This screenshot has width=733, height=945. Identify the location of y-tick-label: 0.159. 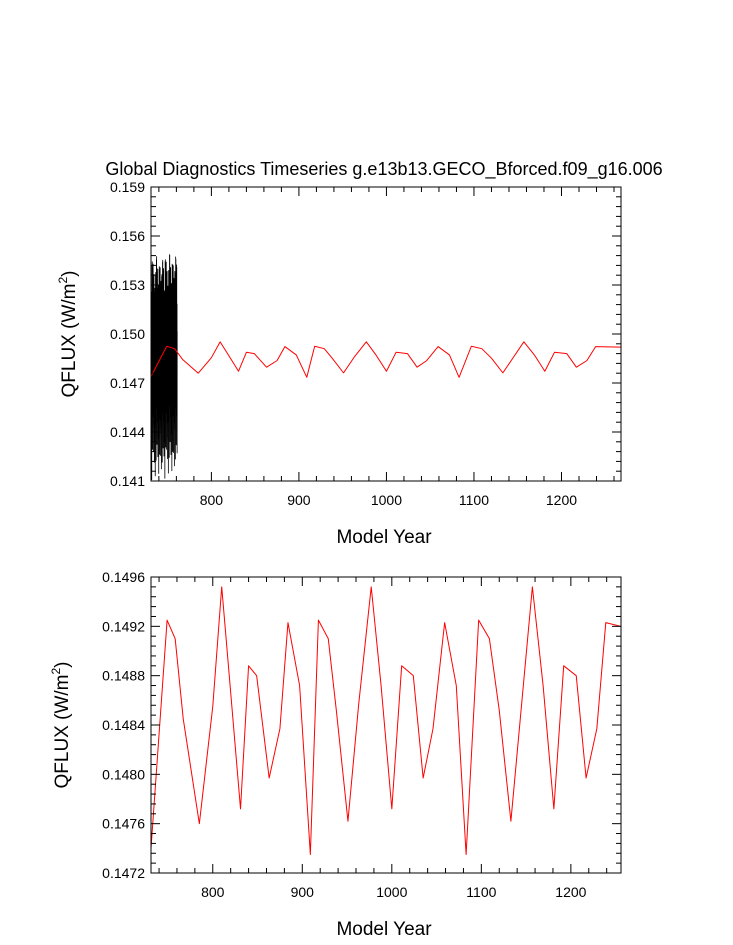
(127, 187).